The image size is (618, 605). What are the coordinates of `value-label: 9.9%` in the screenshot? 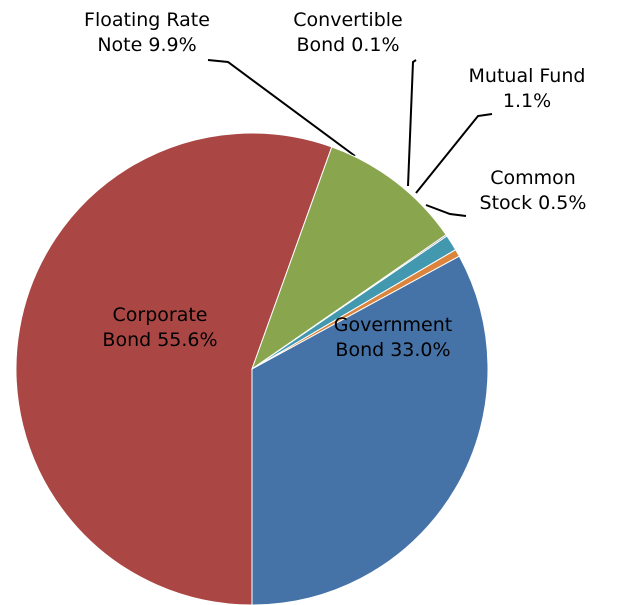 It's located at (172, 45).